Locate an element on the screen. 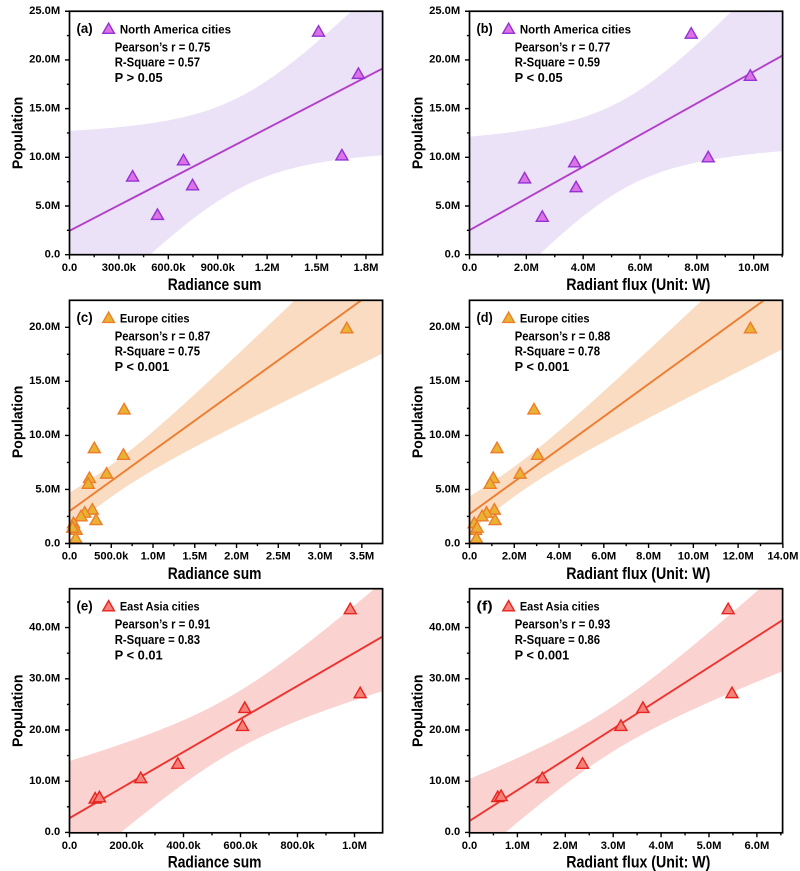  svg-text: R-Square = 0.75 is located at coordinates (157, 351).